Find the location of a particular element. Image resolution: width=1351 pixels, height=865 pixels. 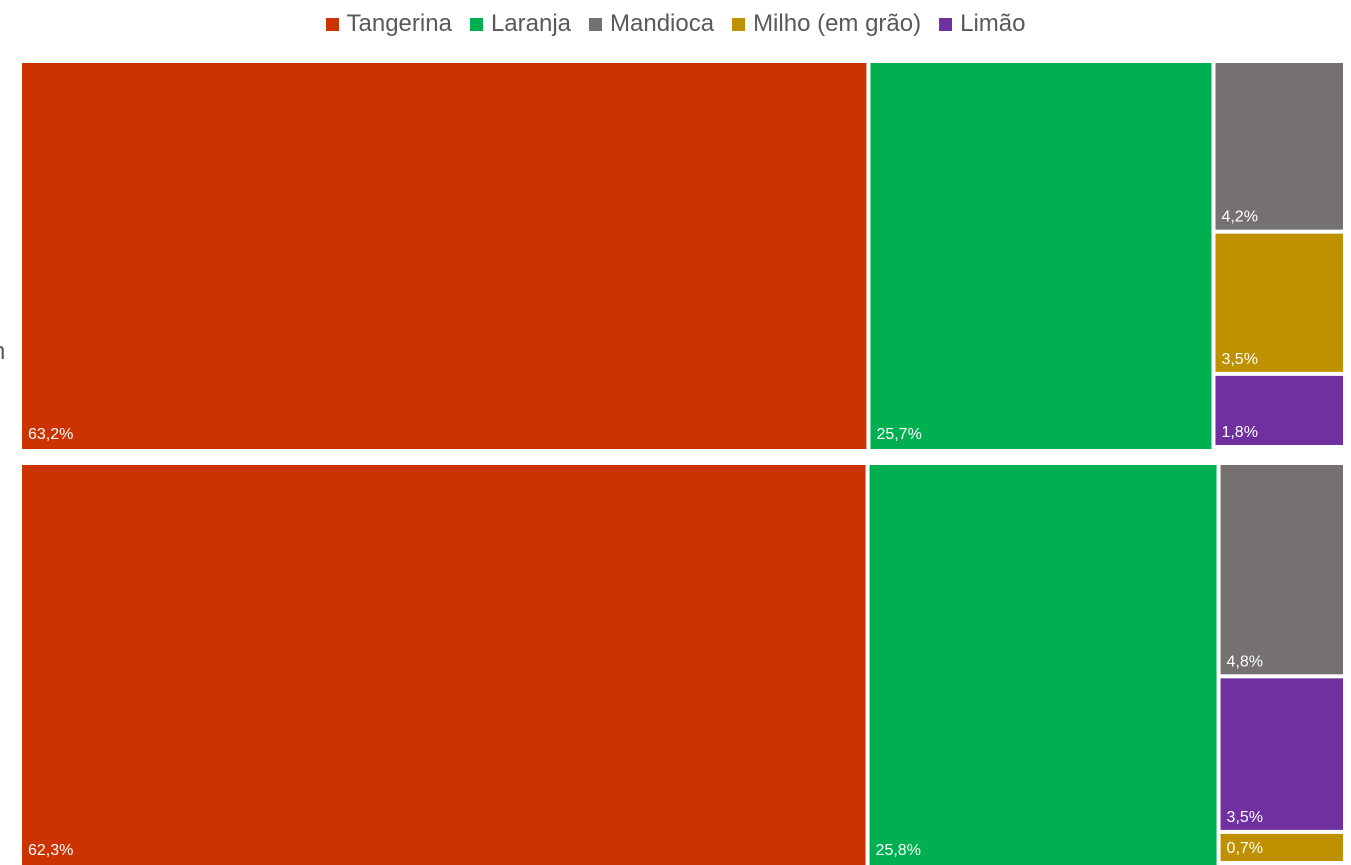

tile-value-label: 63,2% is located at coordinates (50, 434).